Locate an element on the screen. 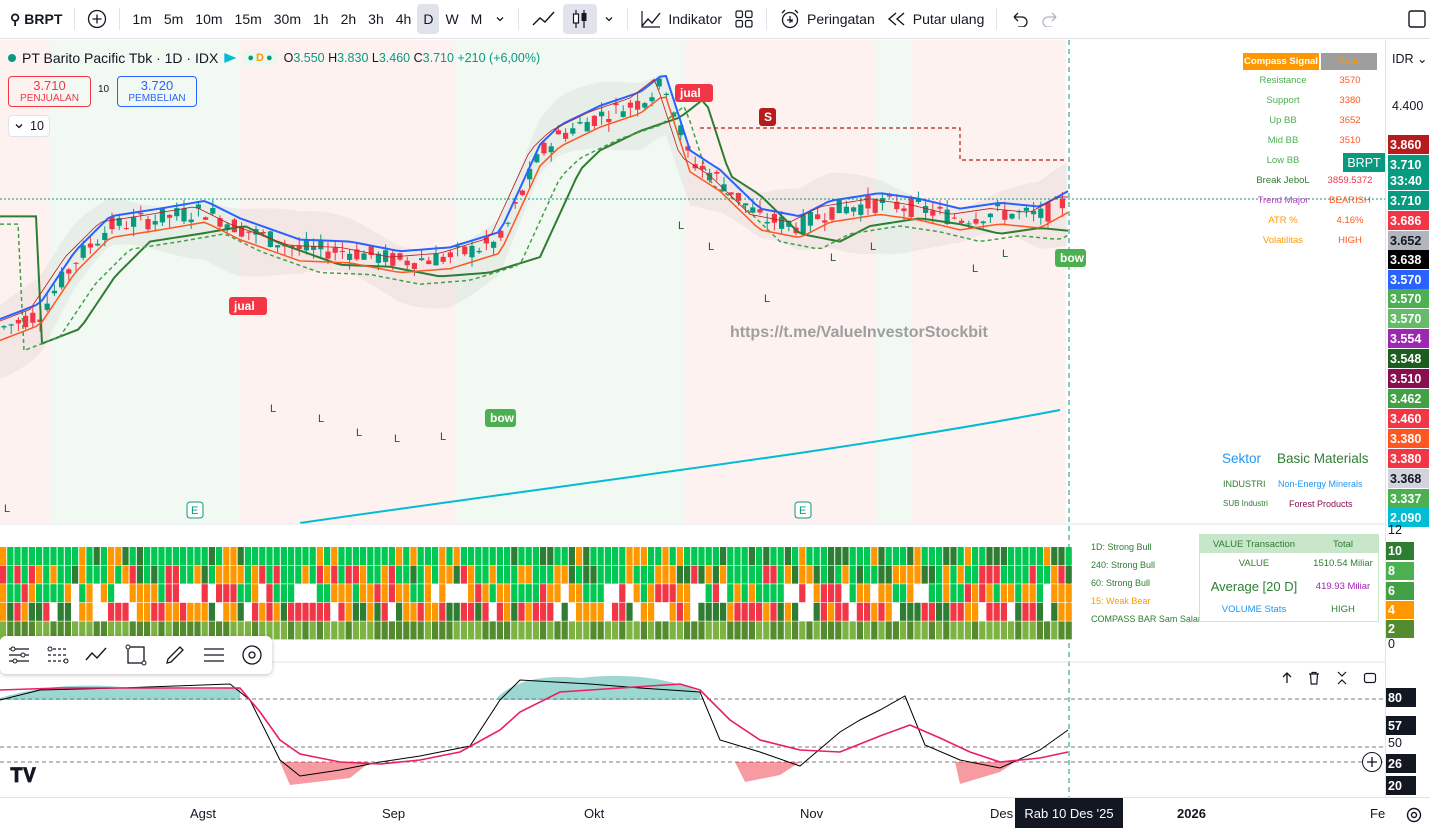 The height and width of the screenshot is (835, 1430). currency-selector: IDR ⌄ is located at coordinates (1410, 59).